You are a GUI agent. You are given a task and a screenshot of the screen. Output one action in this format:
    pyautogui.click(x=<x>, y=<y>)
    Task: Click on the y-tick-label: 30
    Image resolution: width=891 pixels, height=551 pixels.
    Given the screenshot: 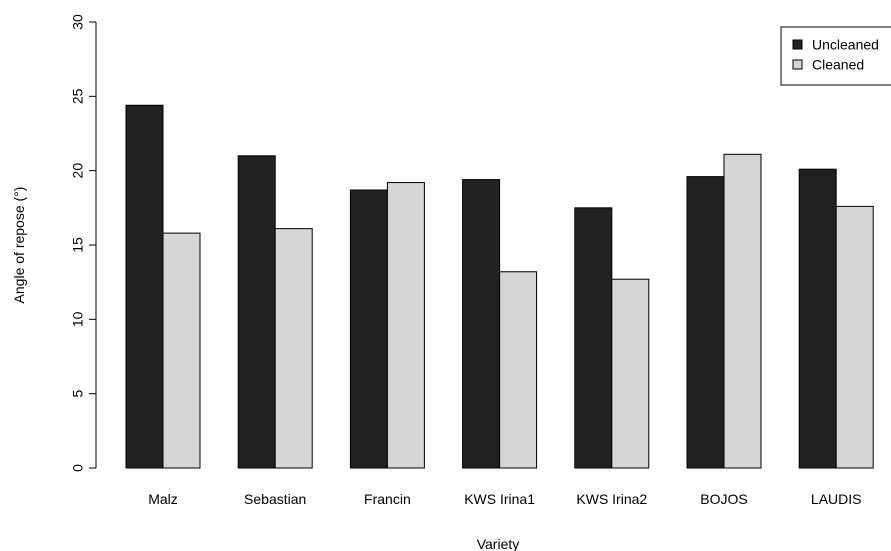 What is the action you would take?
    pyautogui.click(x=78, y=22)
    